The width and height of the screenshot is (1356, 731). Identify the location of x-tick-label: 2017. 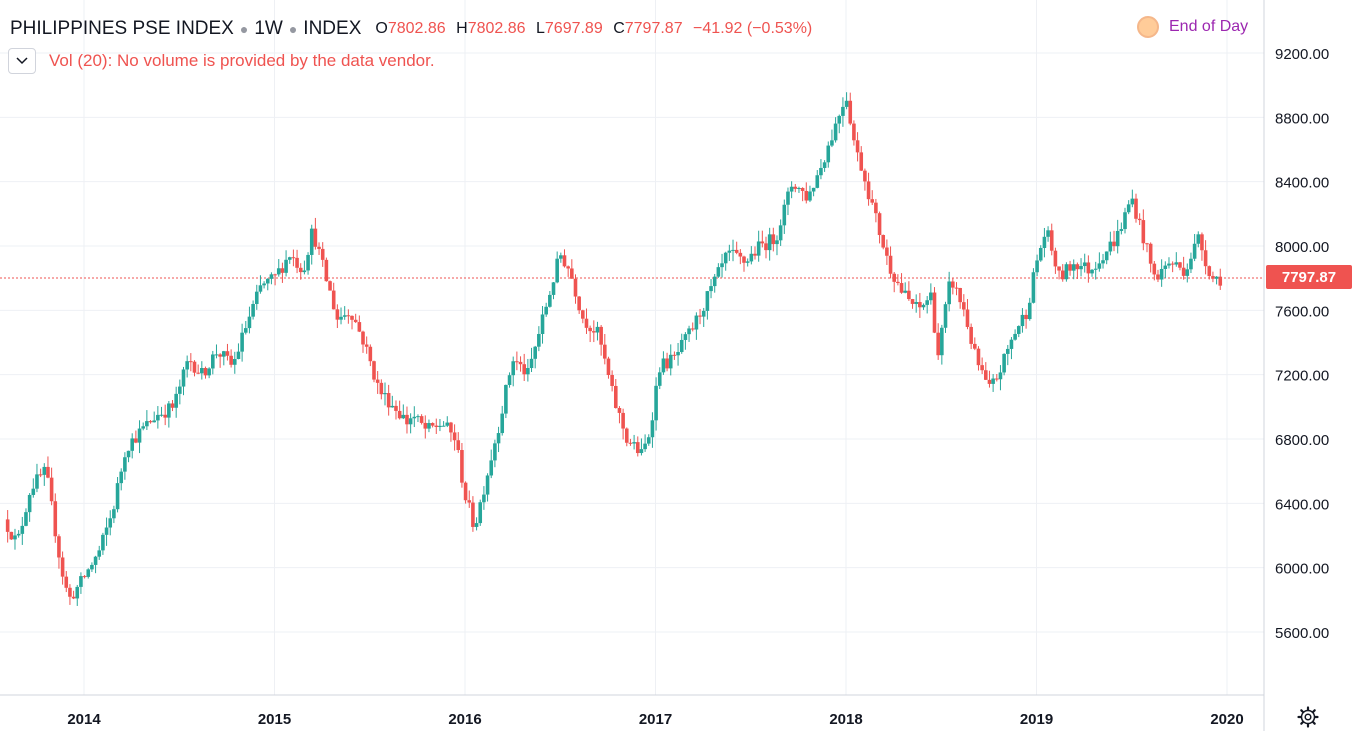
(655, 719).